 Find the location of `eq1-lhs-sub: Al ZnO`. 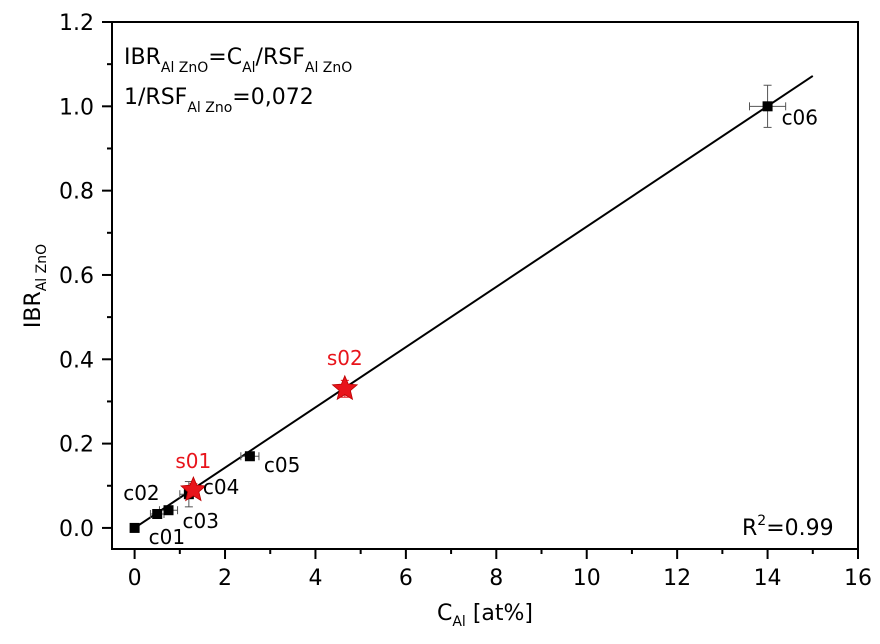

eq1-lhs-sub: Al ZnO is located at coordinates (184, 68).